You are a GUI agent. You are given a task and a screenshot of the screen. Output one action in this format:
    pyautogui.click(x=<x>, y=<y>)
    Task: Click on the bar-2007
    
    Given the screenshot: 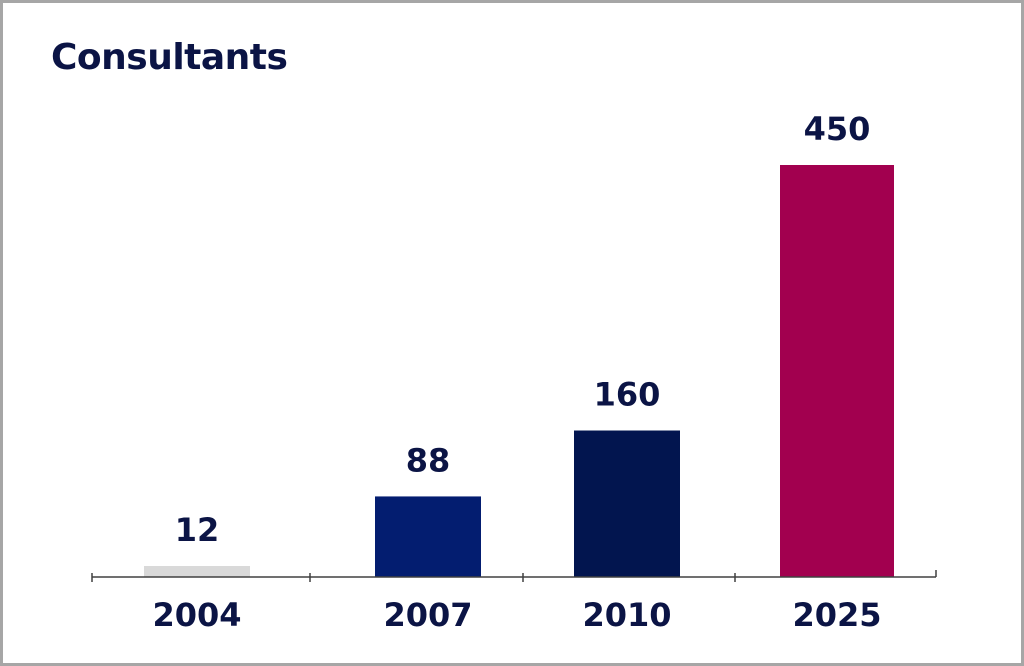 What is the action you would take?
    pyautogui.click(x=428, y=536)
    